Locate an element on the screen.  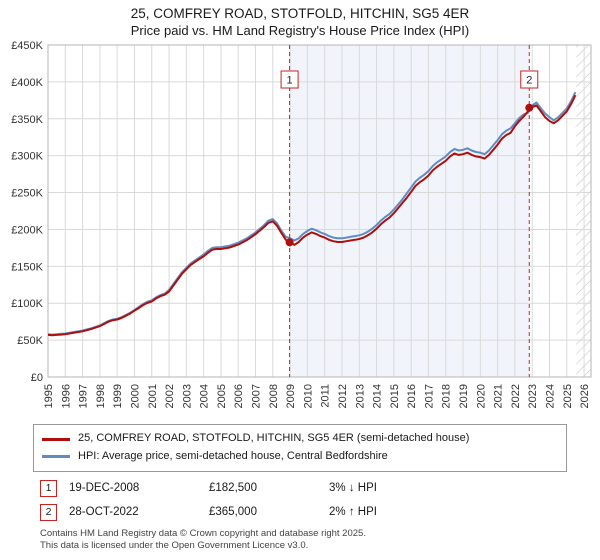
sale-row-1: 1 19-DEC-2008 £182,500 3% ↓ HPI is located at coordinates (320, 488).